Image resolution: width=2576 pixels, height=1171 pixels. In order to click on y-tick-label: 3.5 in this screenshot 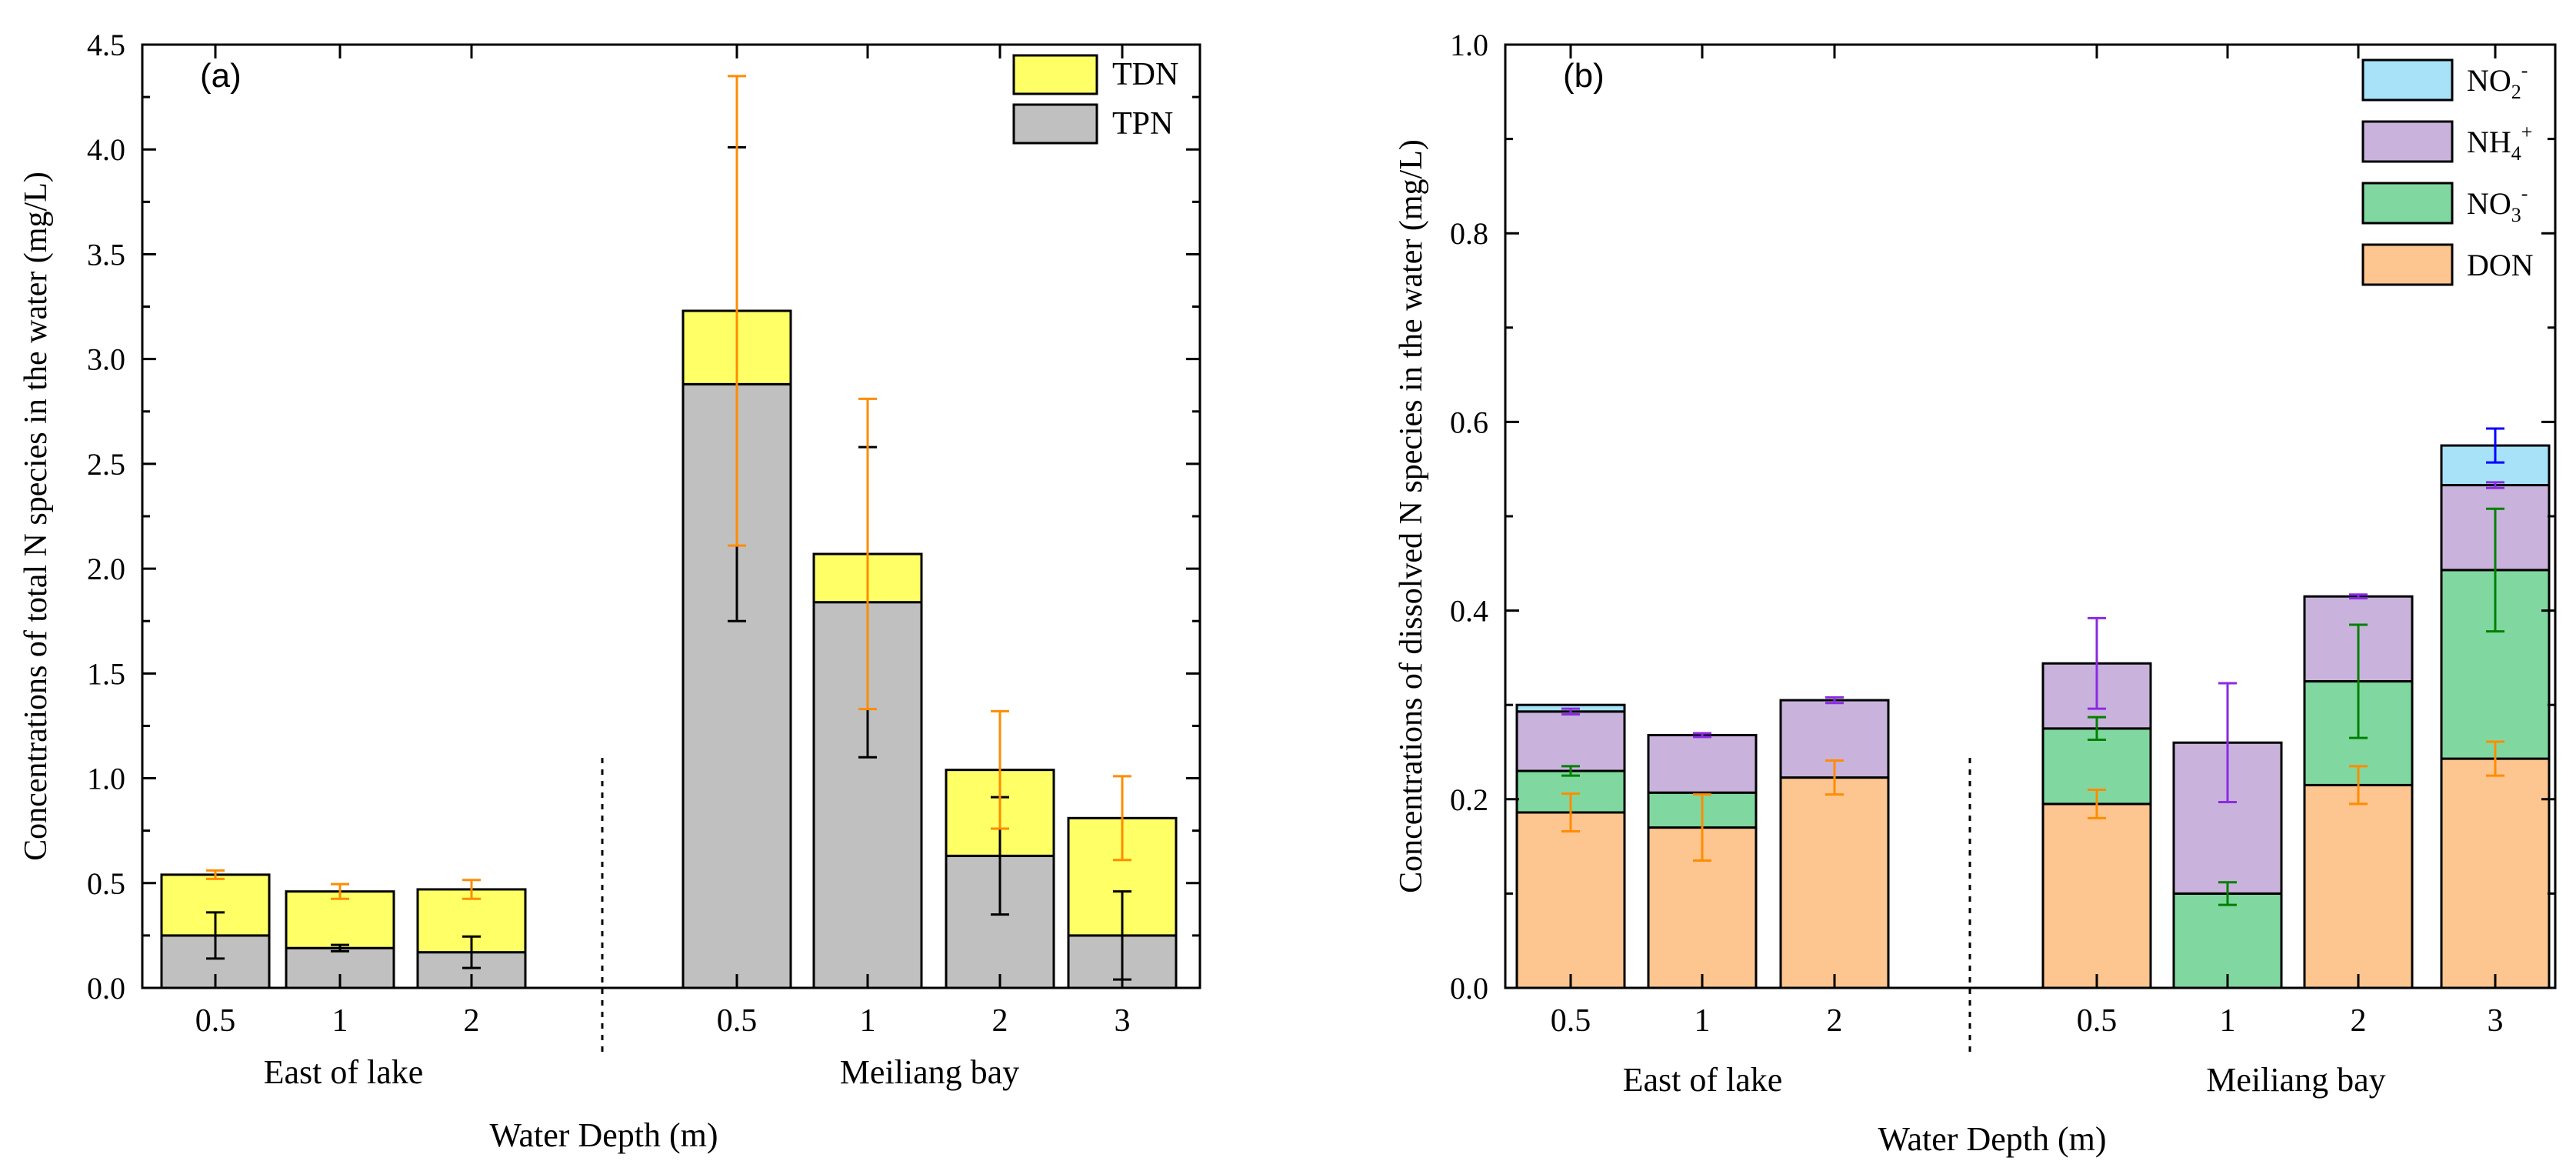, I will do `click(106, 254)`.